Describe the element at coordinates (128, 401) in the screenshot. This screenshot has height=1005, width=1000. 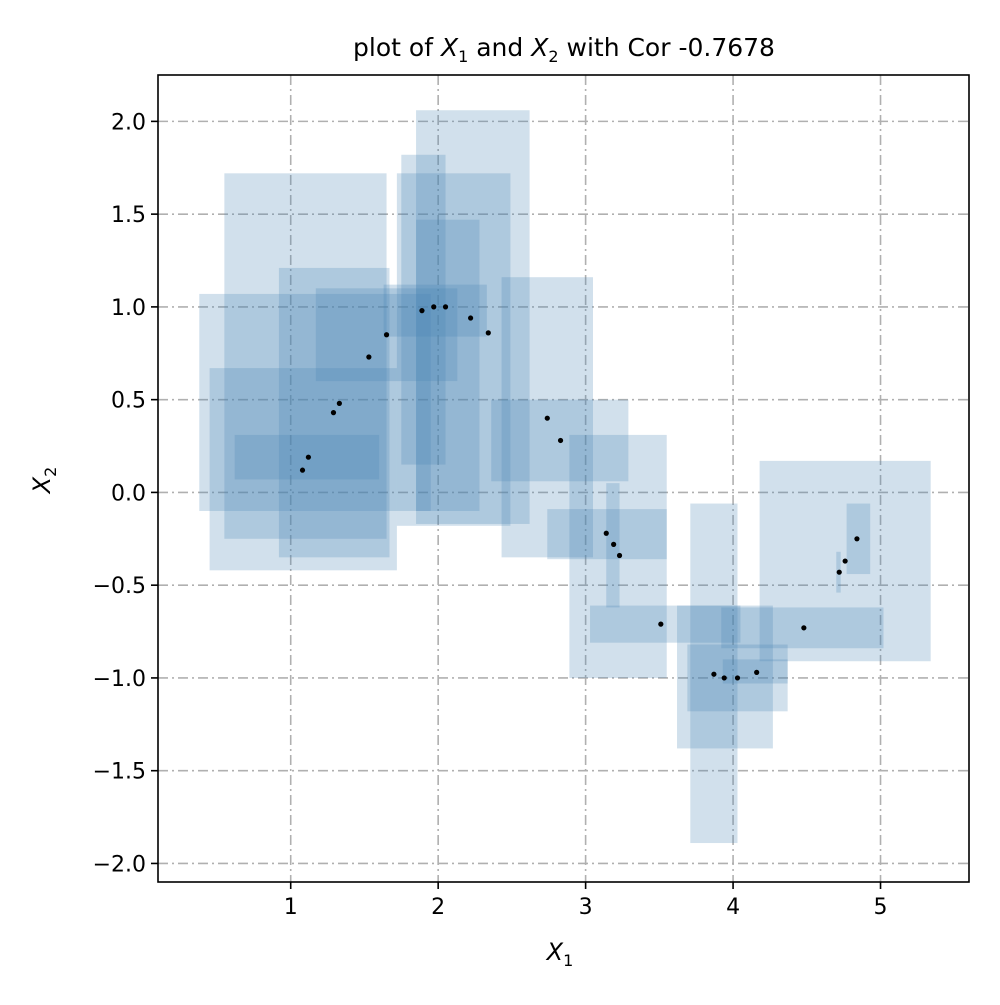
I see `y-tick-label: 0.5` at that location.